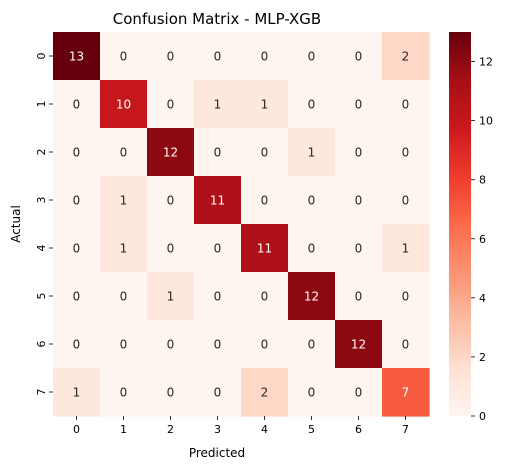  I want to click on colorbar-tick-label: 2, so click(482, 357).